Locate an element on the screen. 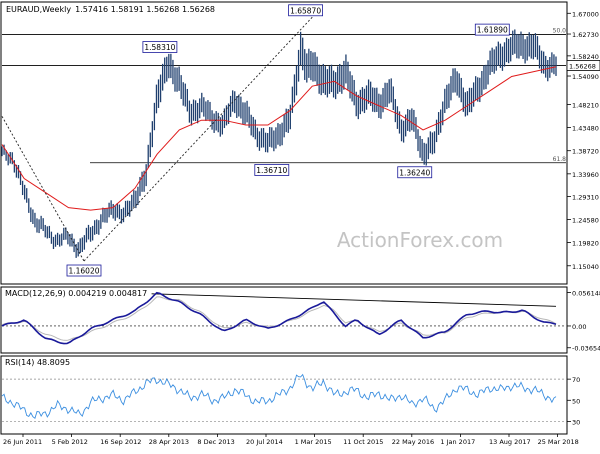 This screenshot has width=600, height=454. current-value-badge is located at coordinates (583, 65).